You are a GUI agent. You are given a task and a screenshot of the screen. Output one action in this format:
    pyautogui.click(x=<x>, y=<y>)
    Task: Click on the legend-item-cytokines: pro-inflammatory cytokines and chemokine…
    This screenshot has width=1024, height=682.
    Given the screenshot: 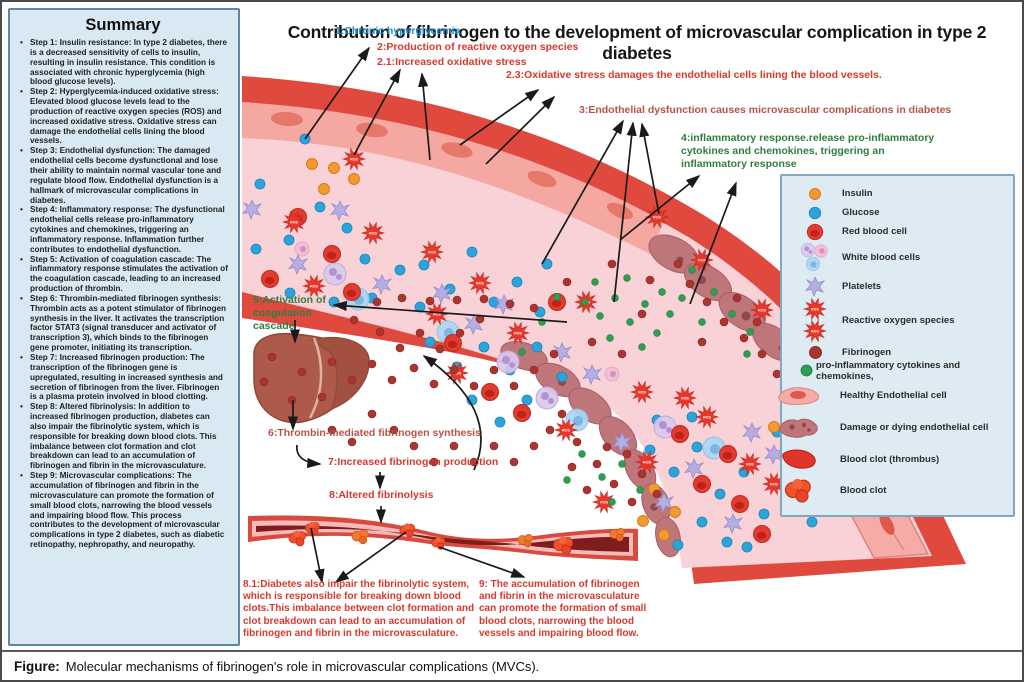 What is the action you would take?
    pyautogui.click(x=901, y=371)
    